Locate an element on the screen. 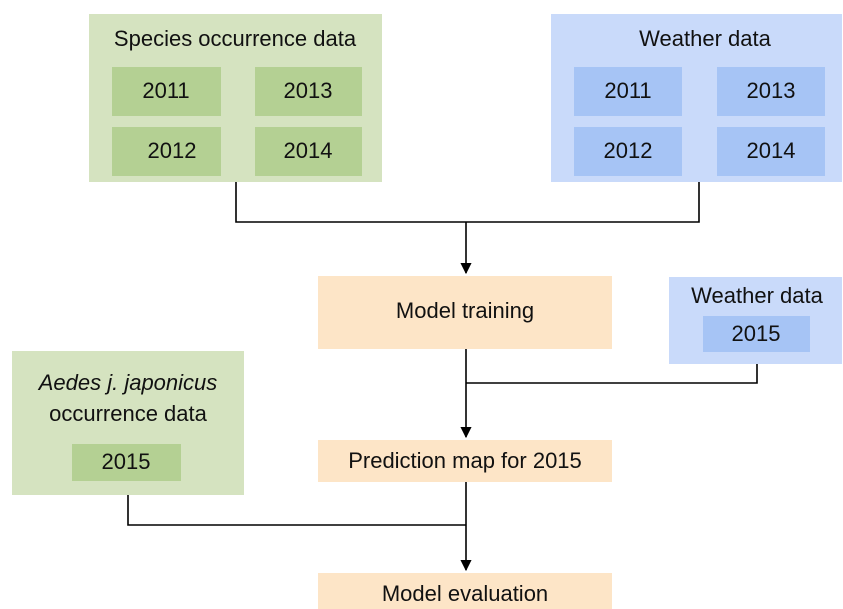  box-title: occurrence data is located at coordinates (128, 413).